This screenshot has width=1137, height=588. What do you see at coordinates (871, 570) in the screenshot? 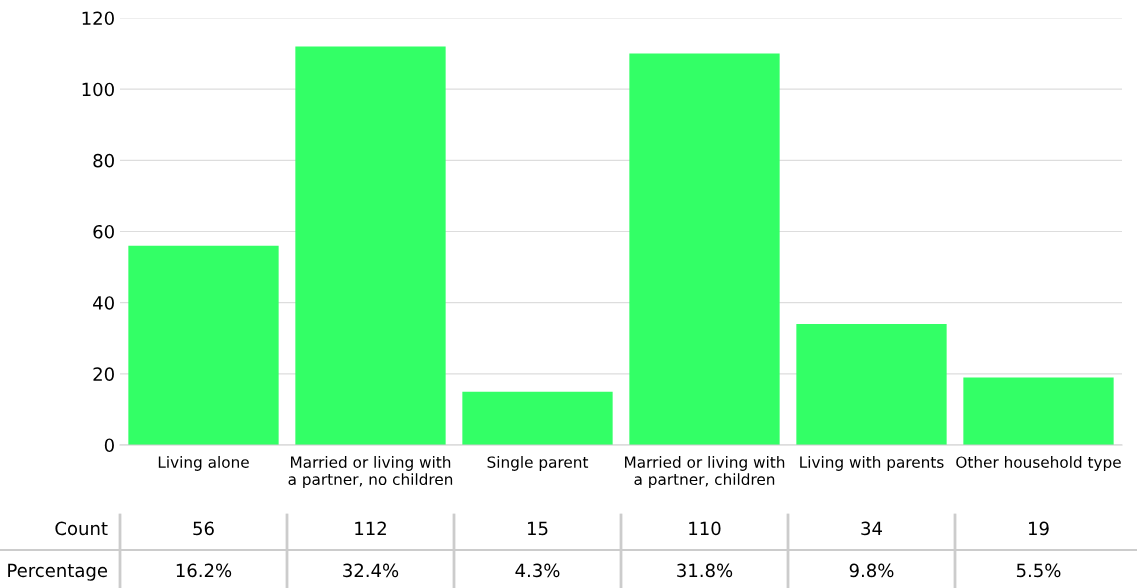
I see `text: 9.8%` at bounding box center [871, 570].